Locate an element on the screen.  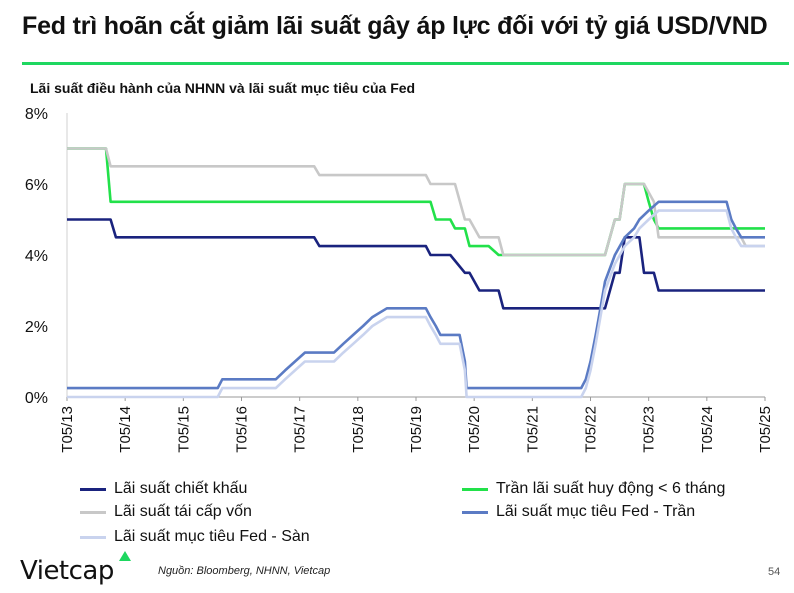
x-tick-label: T05/23 is located at coordinates (649, 429).